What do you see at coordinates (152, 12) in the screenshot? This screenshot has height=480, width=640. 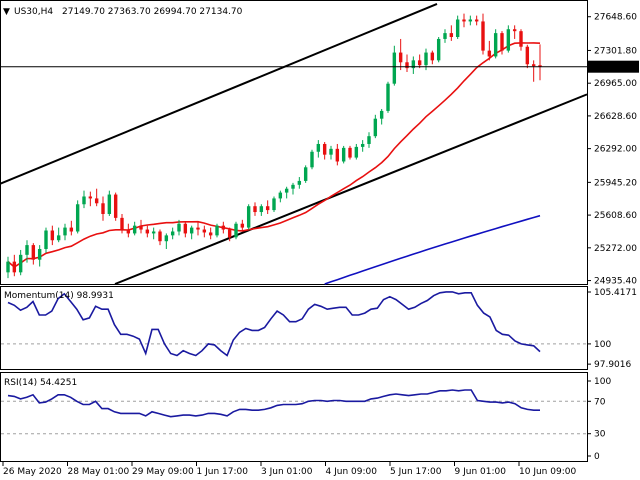 I see `chart-ohlc: 27149.70 27363.70 26994.70 27134.70` at bounding box center [152, 12].